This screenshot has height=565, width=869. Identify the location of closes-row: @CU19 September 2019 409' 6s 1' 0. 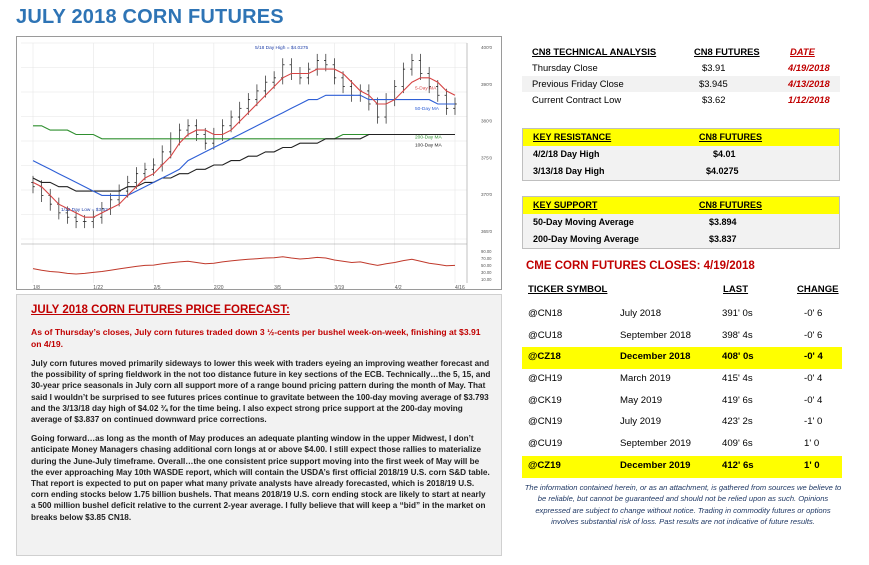
(682, 445).